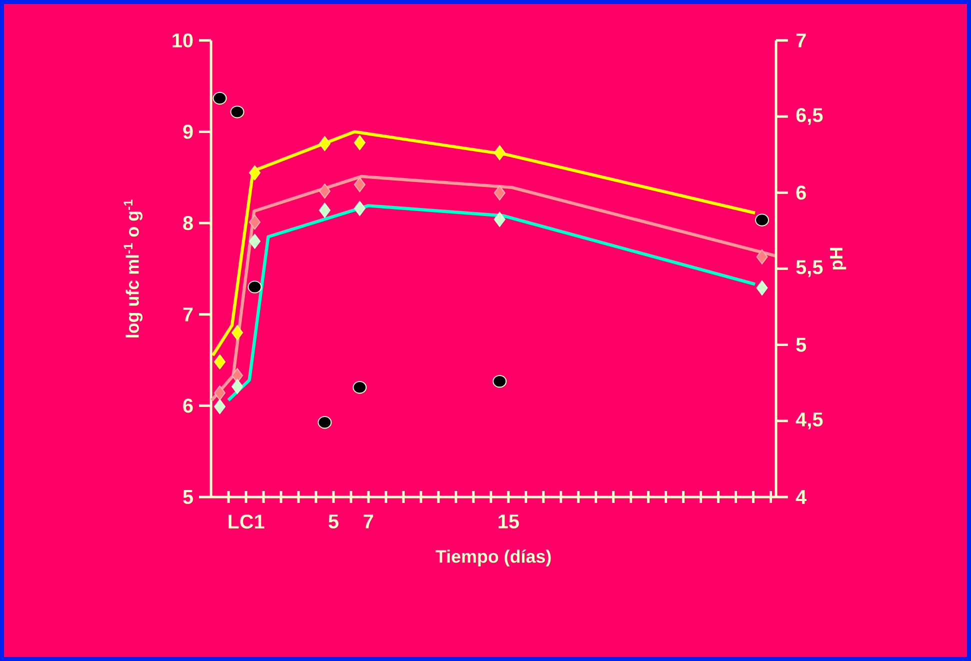 The width and height of the screenshot is (971, 661). What do you see at coordinates (801, 497) in the screenshot?
I see `y2-tick-label: 4` at bounding box center [801, 497].